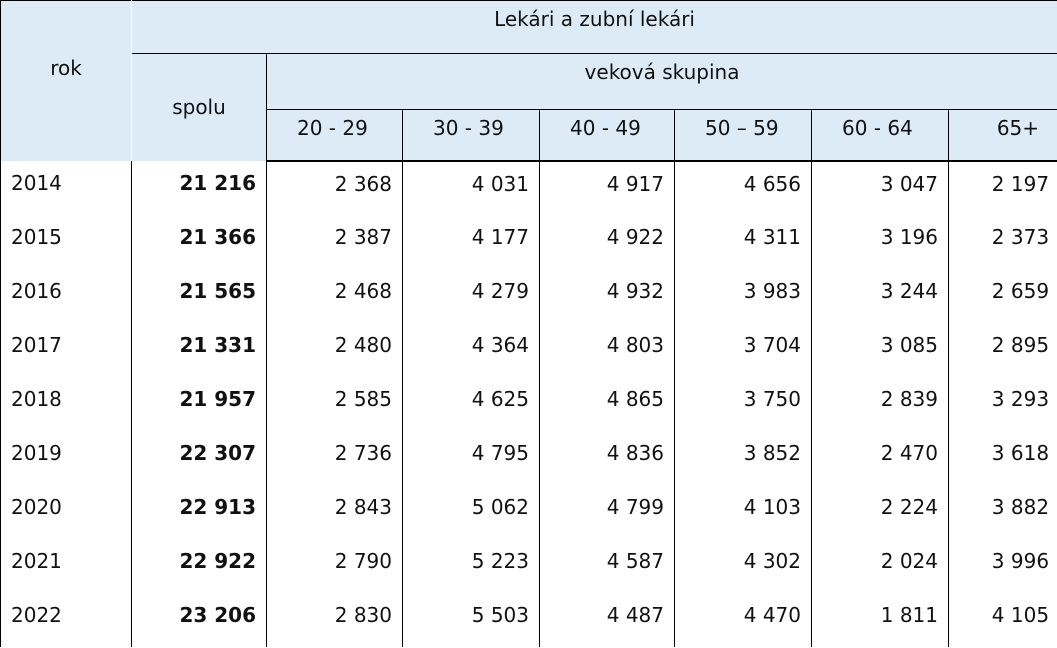 The image size is (1057, 648). What do you see at coordinates (199, 403) in the screenshot?
I see `cell-total: 21 957` at bounding box center [199, 403].